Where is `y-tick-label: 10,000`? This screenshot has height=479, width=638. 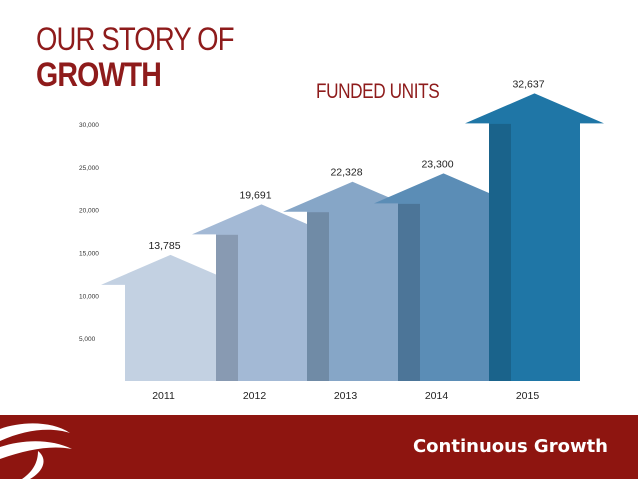 y-tick-label: 10,000 is located at coordinates (89, 296).